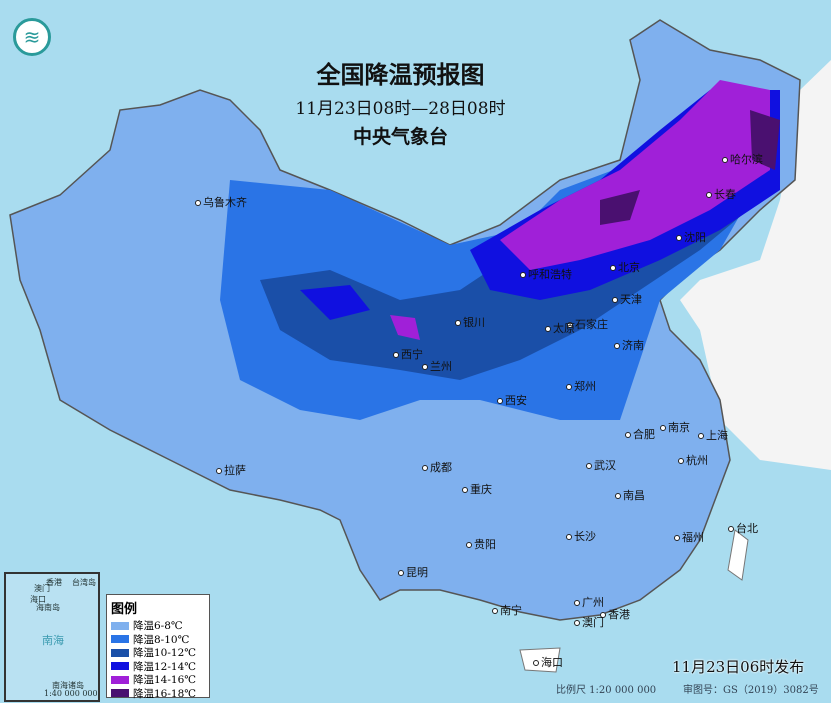 Image resolution: width=831 pixels, height=703 pixels. I want to click on city-label: 哈尔滨, so click(742, 159).